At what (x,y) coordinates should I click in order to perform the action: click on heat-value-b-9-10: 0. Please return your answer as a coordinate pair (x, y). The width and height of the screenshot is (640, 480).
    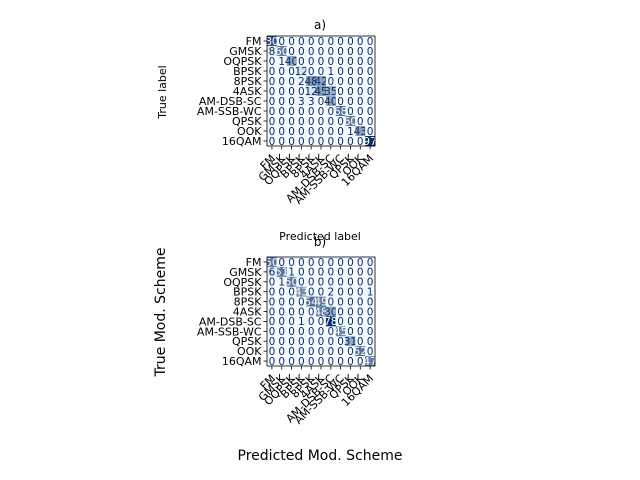
    Looking at the image, I should click on (370, 352).